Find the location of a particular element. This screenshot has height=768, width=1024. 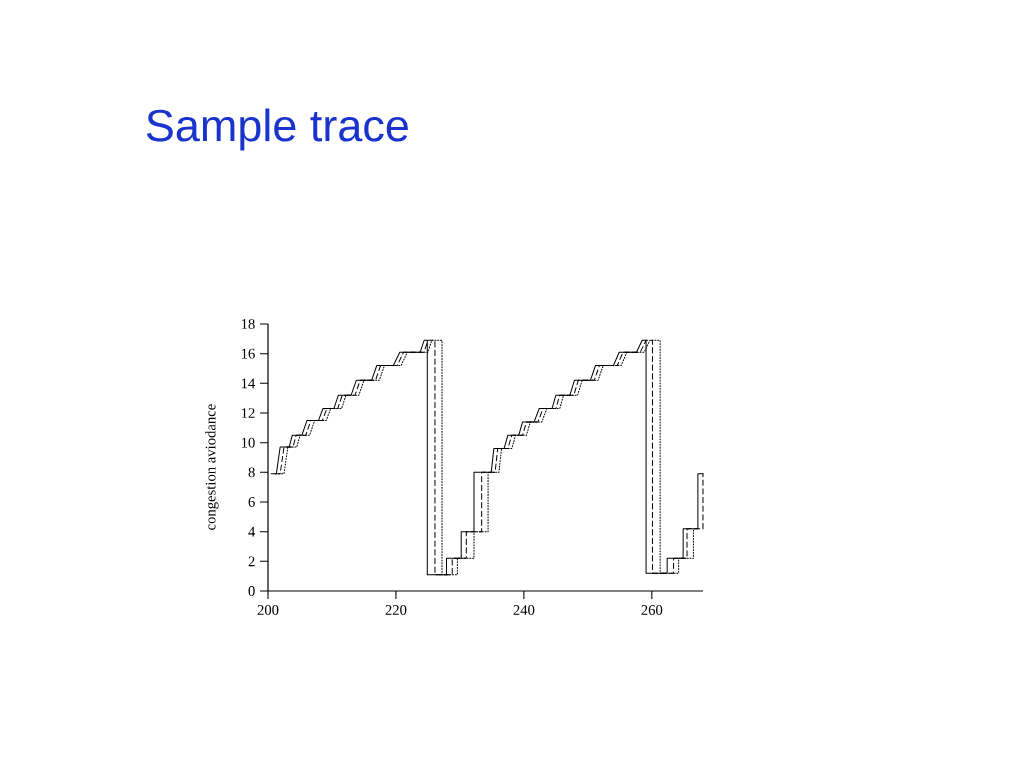

y-tick-label: 16 is located at coordinates (248, 353).